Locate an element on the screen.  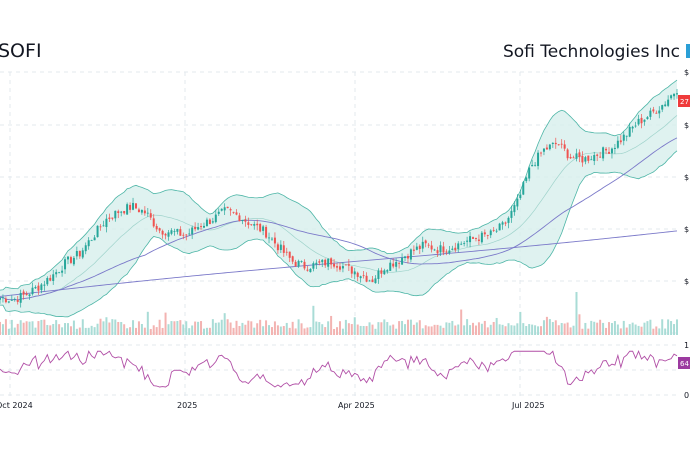
ma-200-line is located at coordinates (339, 263).